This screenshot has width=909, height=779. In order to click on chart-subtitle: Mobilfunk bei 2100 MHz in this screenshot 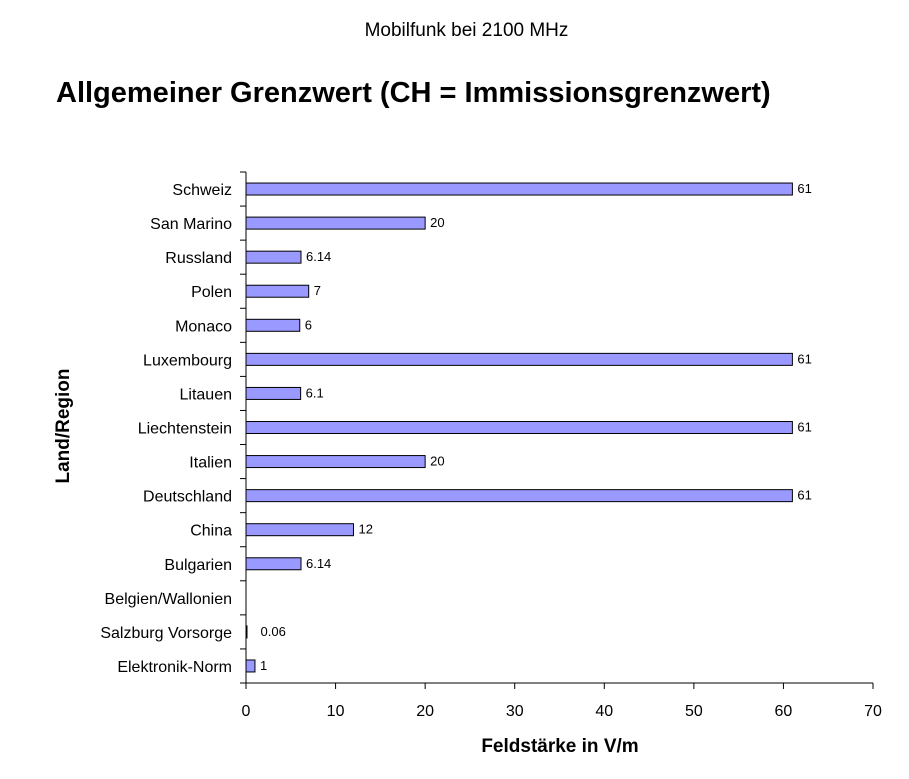, I will do `click(466, 30)`.